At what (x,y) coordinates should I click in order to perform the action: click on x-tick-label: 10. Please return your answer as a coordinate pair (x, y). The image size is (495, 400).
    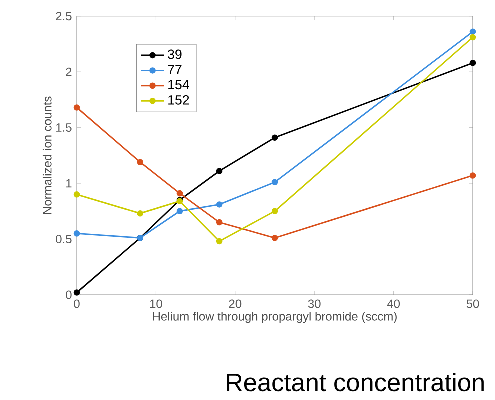
    Looking at the image, I should click on (156, 304).